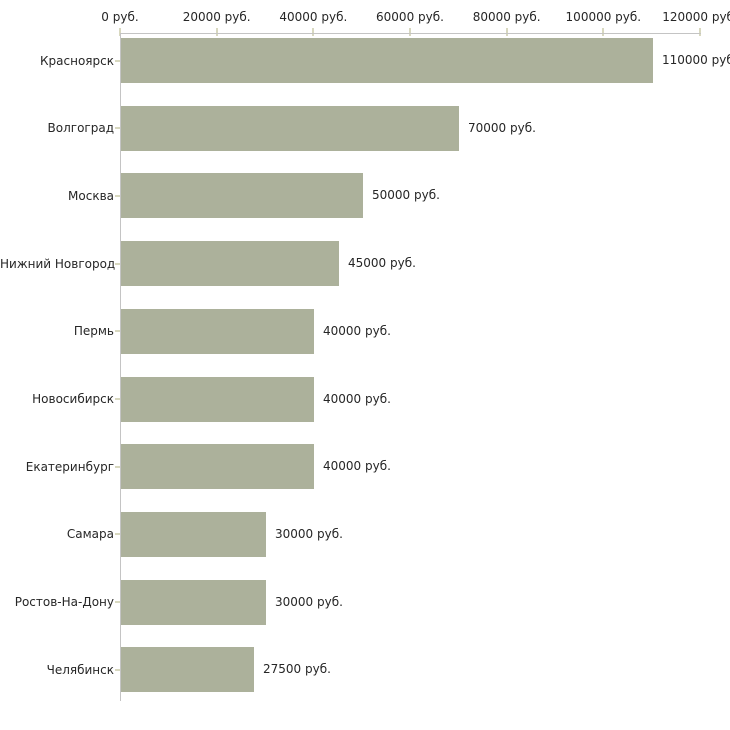 Image resolution: width=730 pixels, height=730 pixels. What do you see at coordinates (90, 534) in the screenshot?
I see `y-axis-category-label: Самара` at bounding box center [90, 534].